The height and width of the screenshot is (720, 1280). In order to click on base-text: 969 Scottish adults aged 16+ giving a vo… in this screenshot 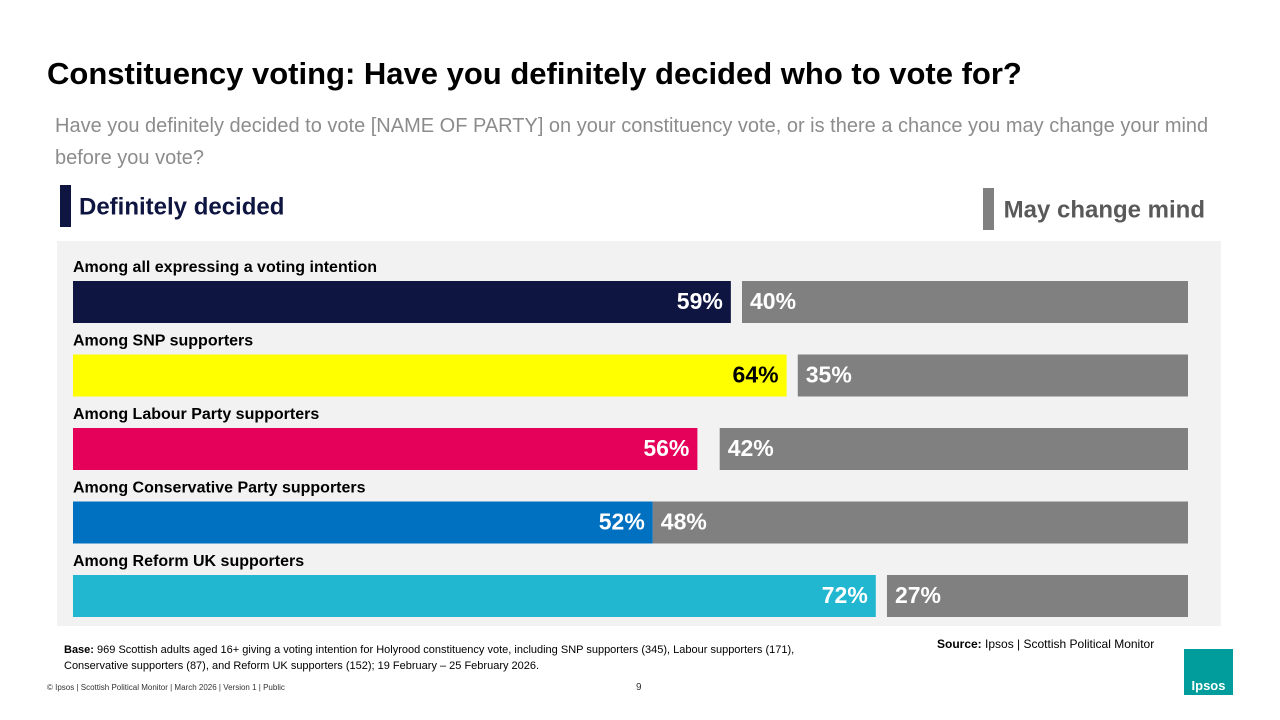, I will do `click(429, 658)`.